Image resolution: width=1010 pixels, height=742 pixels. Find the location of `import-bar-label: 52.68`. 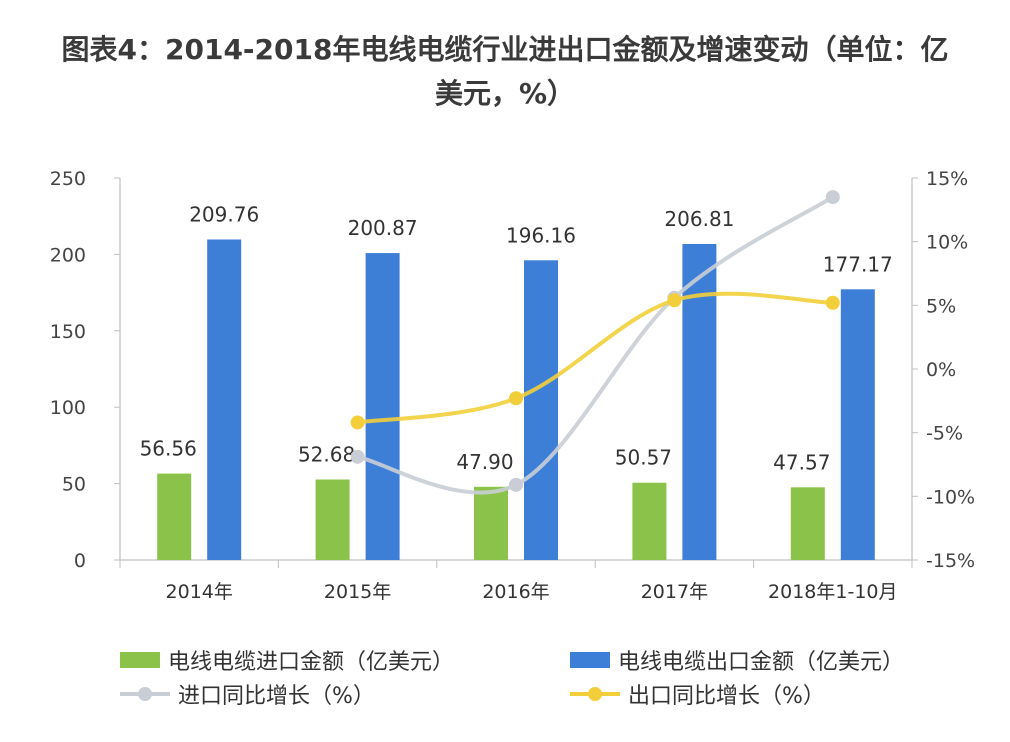

import-bar-label: 52.68 is located at coordinates (326, 455).